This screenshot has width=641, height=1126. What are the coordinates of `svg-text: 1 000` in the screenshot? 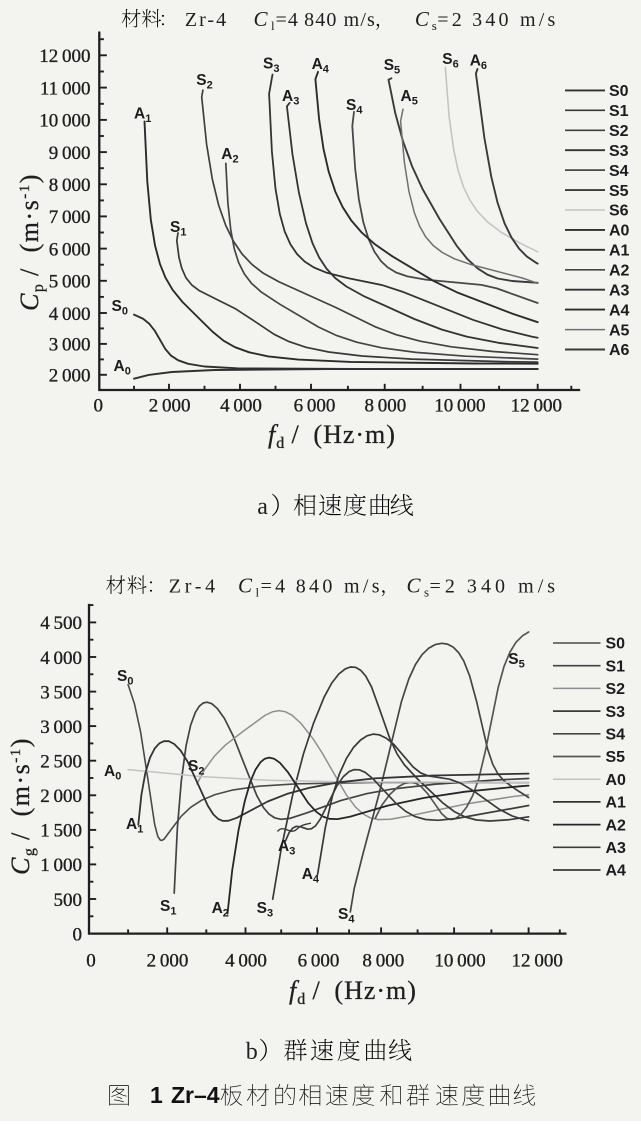 It's located at (61, 865).